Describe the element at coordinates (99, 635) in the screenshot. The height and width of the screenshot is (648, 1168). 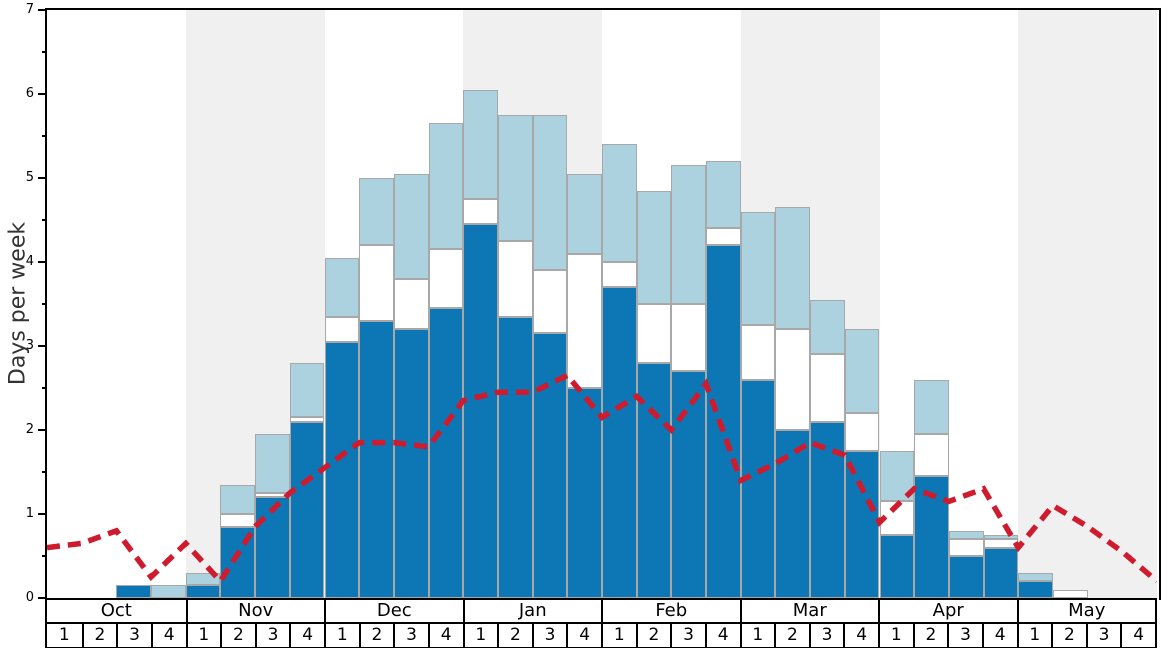
I see `week-label-Oct-2: 2` at that location.